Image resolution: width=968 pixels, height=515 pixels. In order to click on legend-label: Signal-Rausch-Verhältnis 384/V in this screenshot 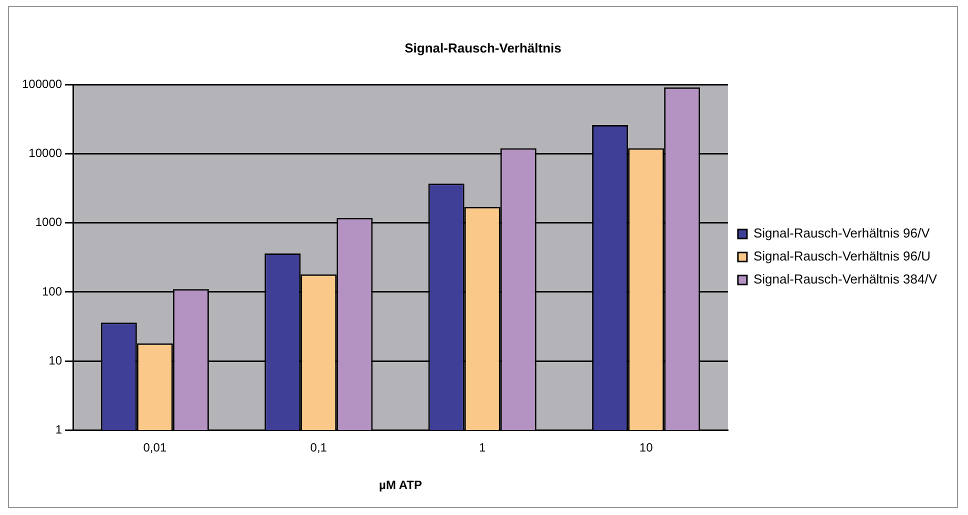, I will do `click(845, 279)`.